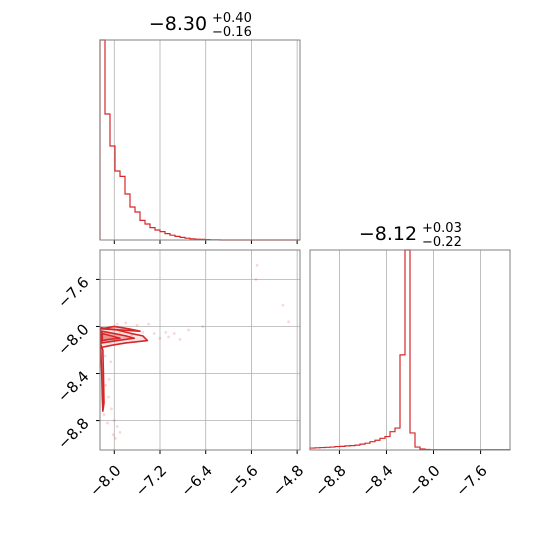  I want to click on title-right: −8.12, so click(388, 234).